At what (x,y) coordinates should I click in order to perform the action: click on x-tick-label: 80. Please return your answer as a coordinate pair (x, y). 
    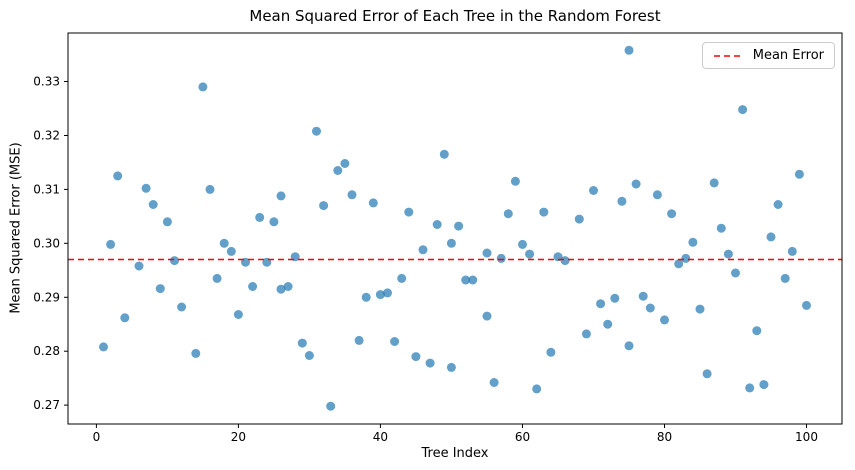
    Looking at the image, I should click on (664, 437).